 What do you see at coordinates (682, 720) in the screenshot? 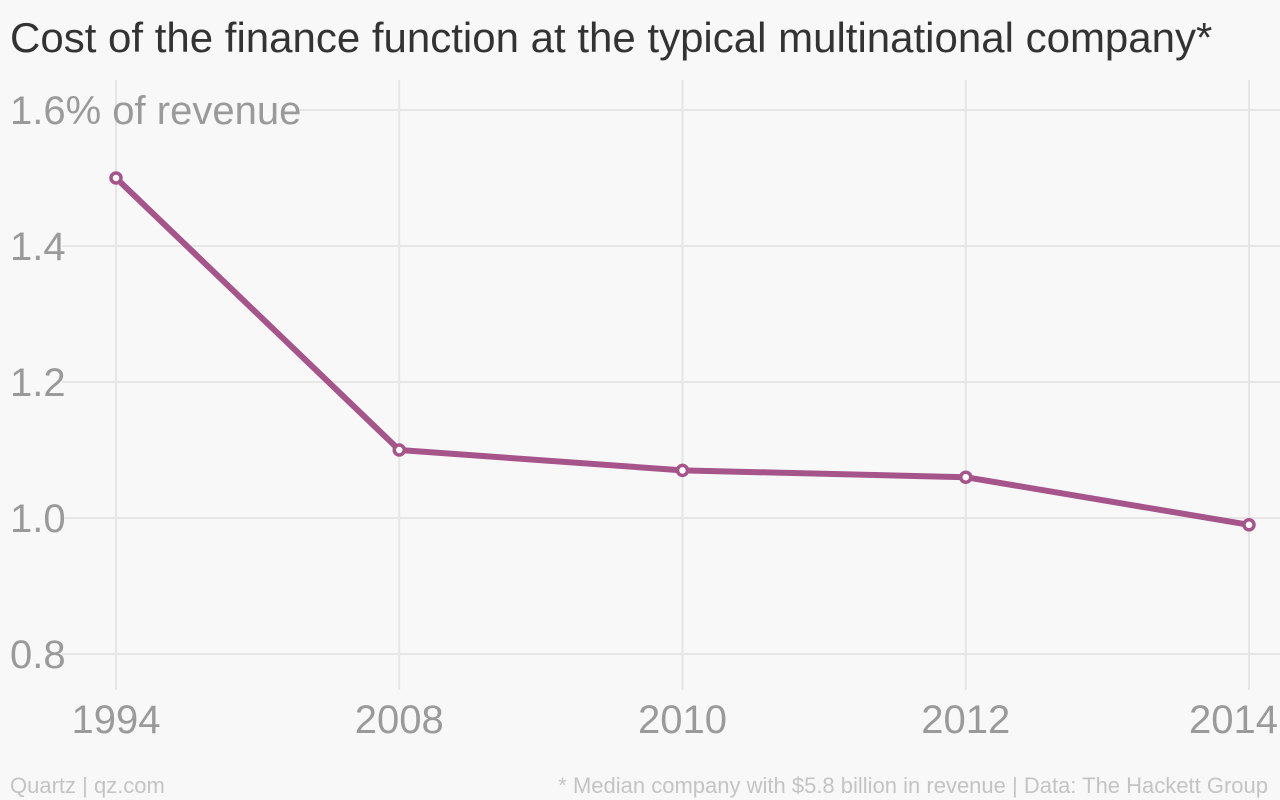
I see `x-tick-label: 2010` at bounding box center [682, 720].